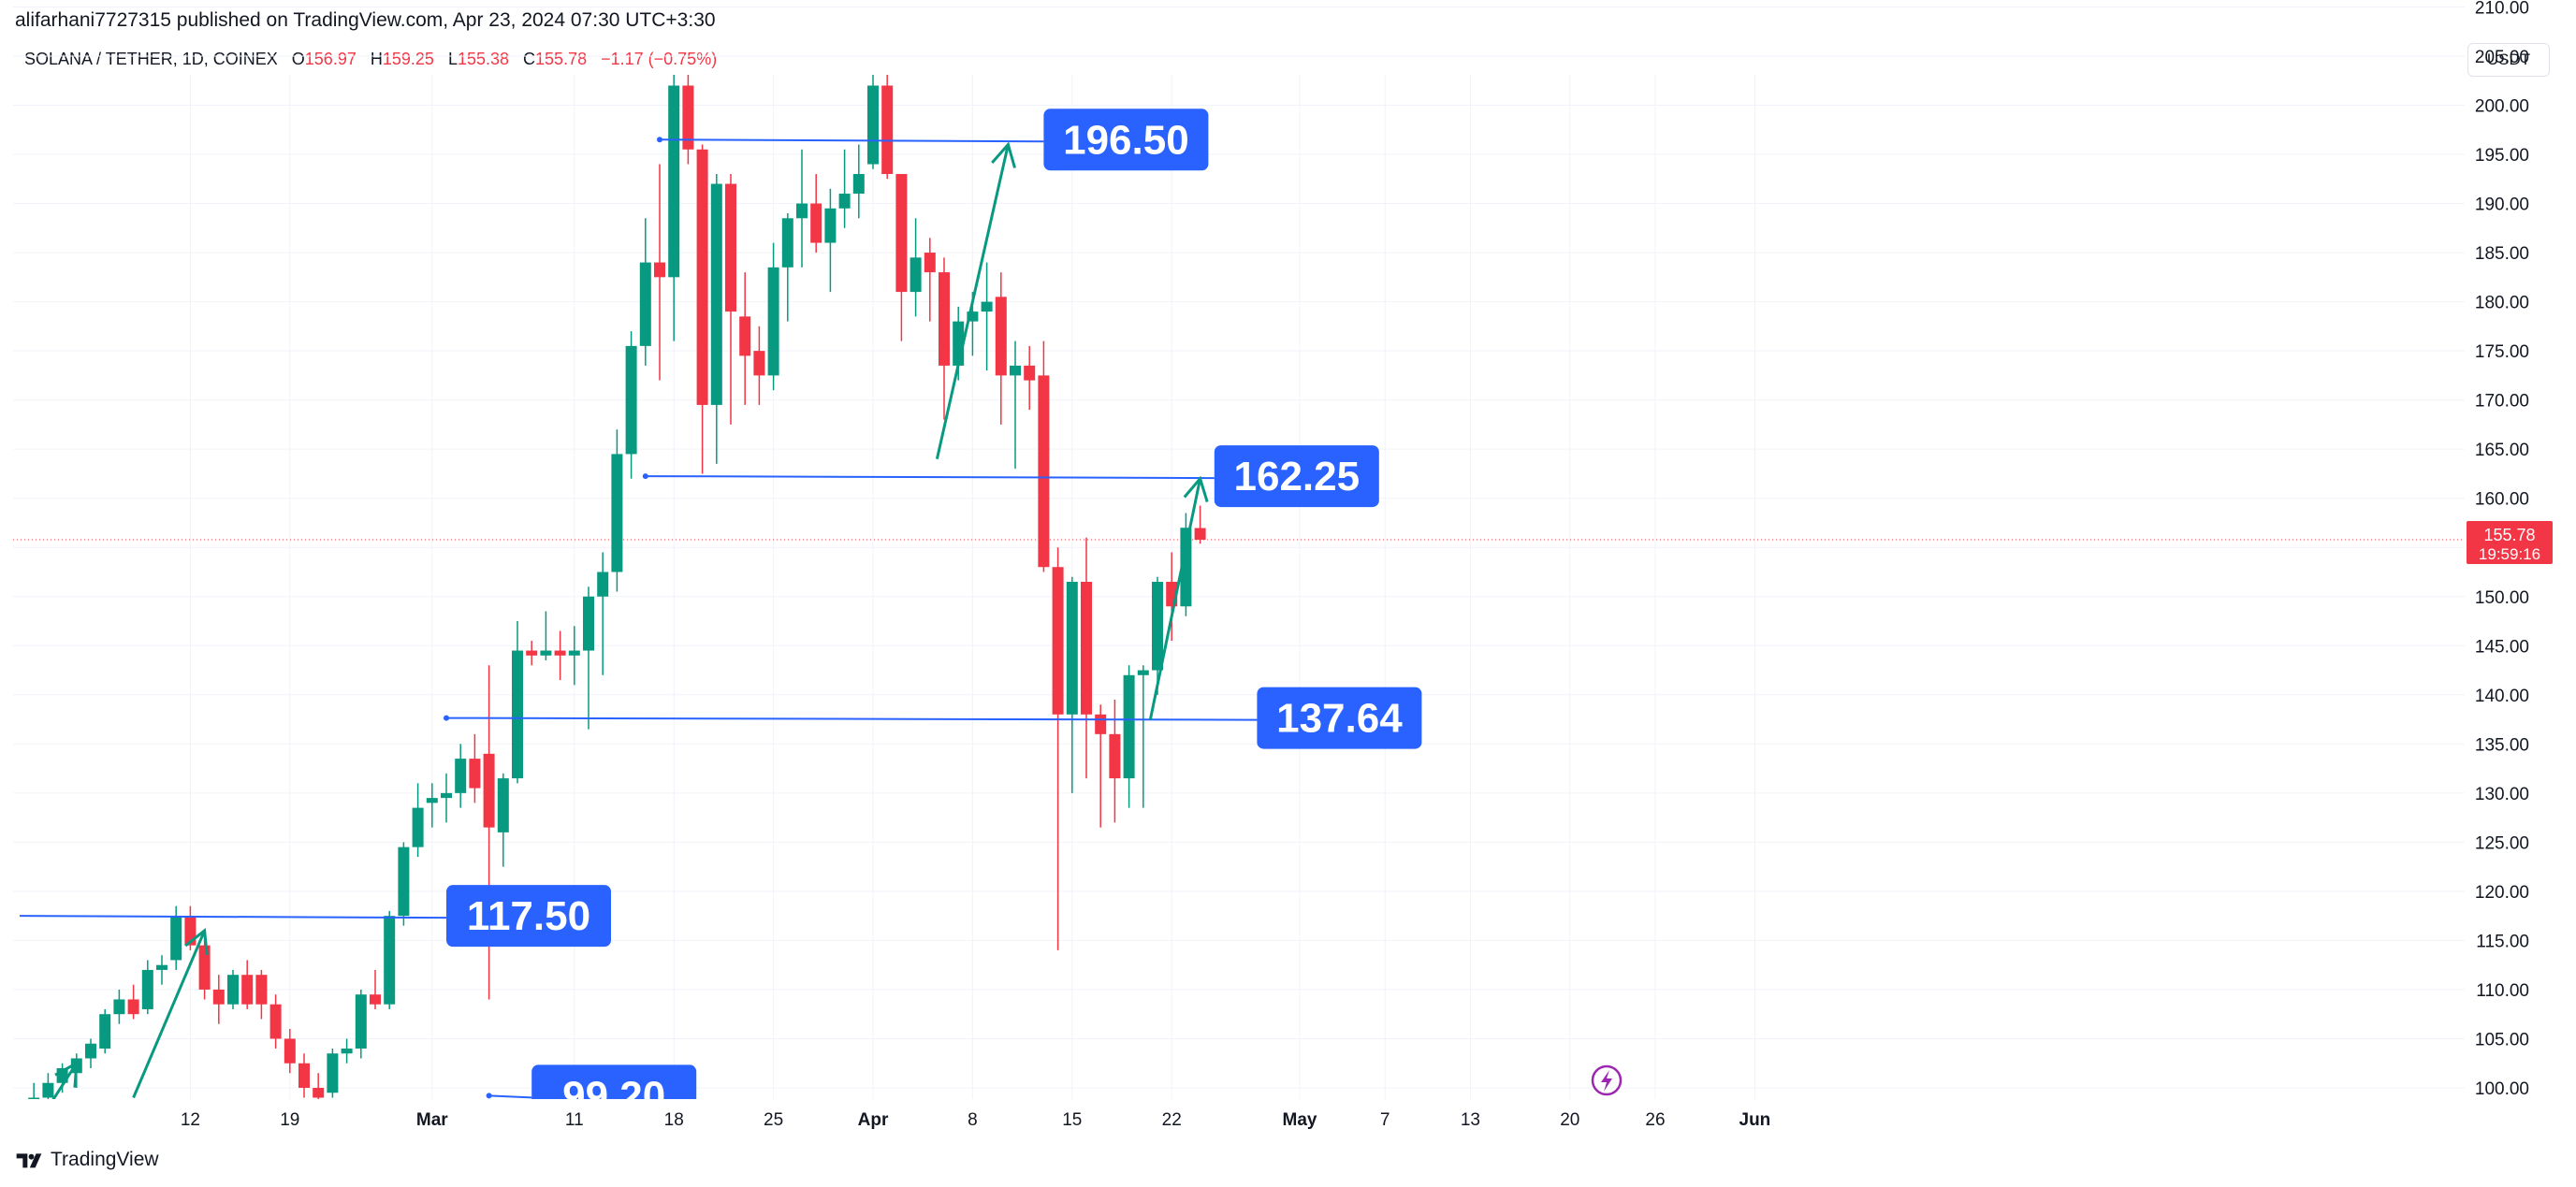 Image resolution: width=2576 pixels, height=1187 pixels. Describe the element at coordinates (105, 1159) in the screenshot. I see `tradingview-brand: TradingView` at that location.